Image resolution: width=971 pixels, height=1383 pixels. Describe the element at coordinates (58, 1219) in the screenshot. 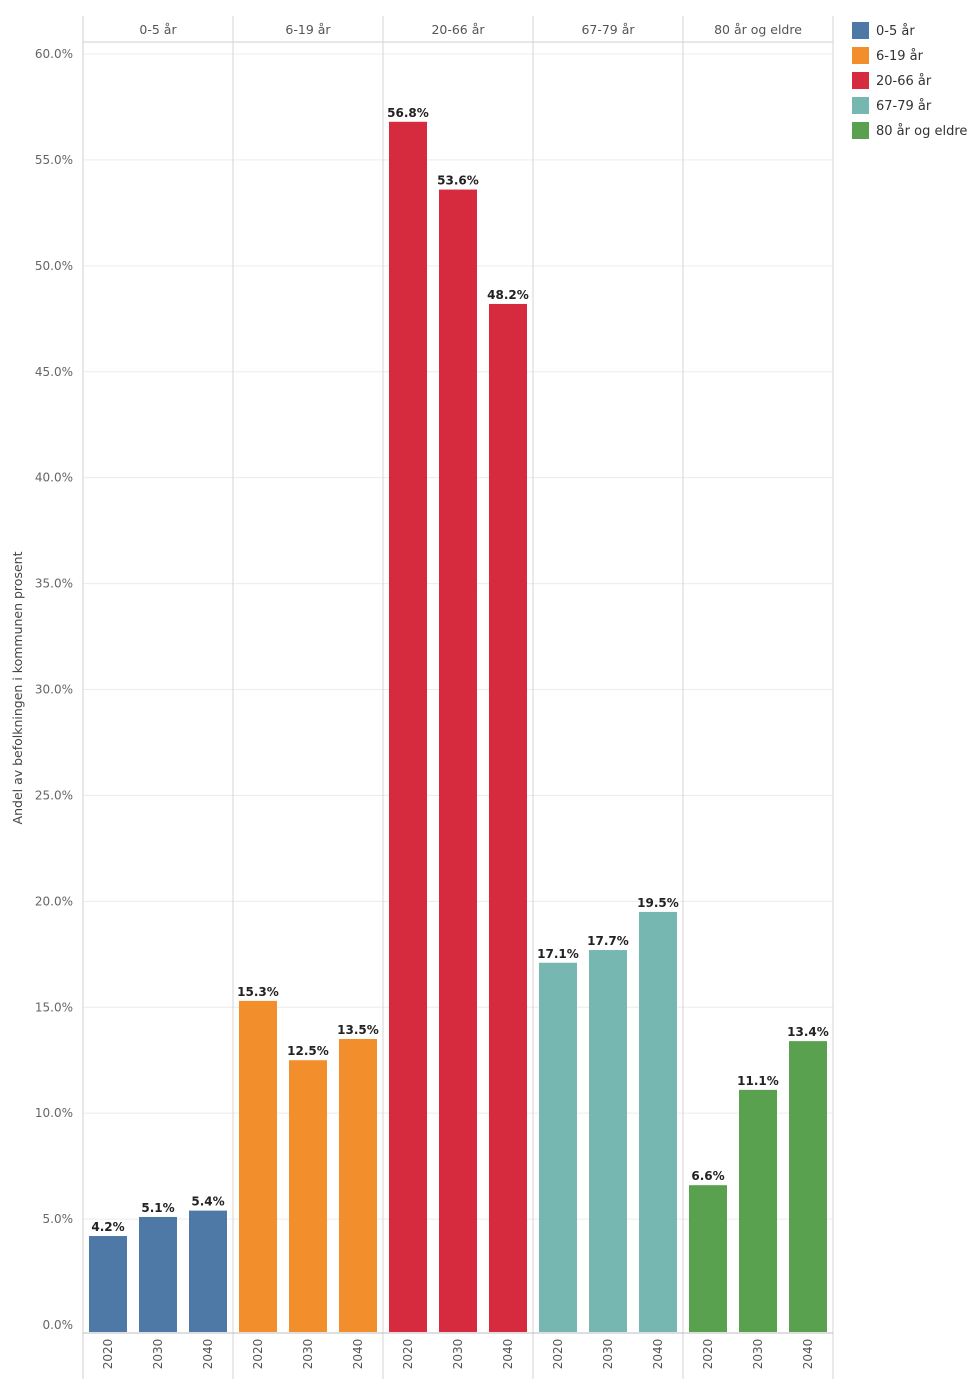

I see `y-tick-label: 5.0%` at that location.